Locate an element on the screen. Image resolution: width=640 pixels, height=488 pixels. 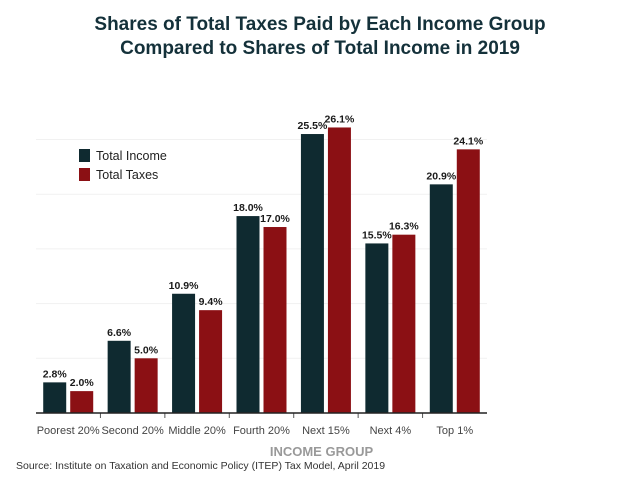
legend-label: Total Taxes is located at coordinates (127, 175).